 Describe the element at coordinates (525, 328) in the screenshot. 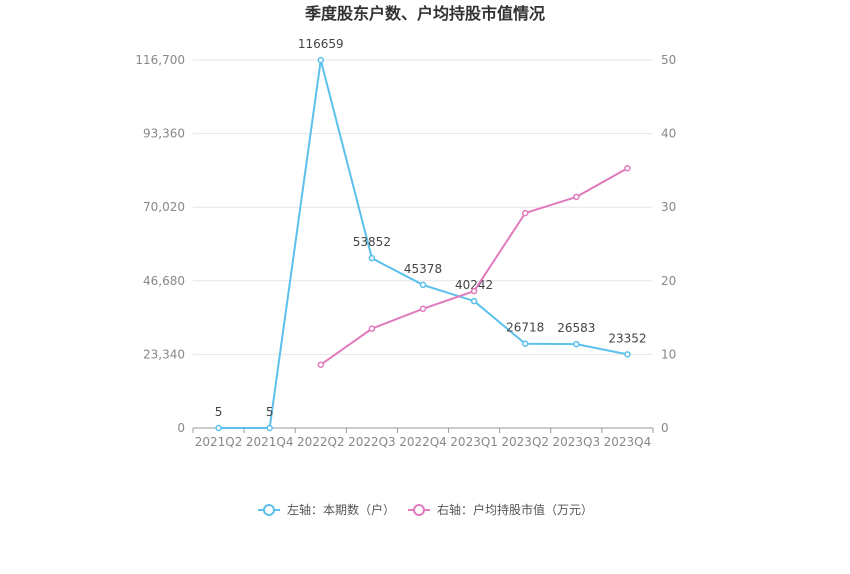

I see `data-label: 26718` at that location.